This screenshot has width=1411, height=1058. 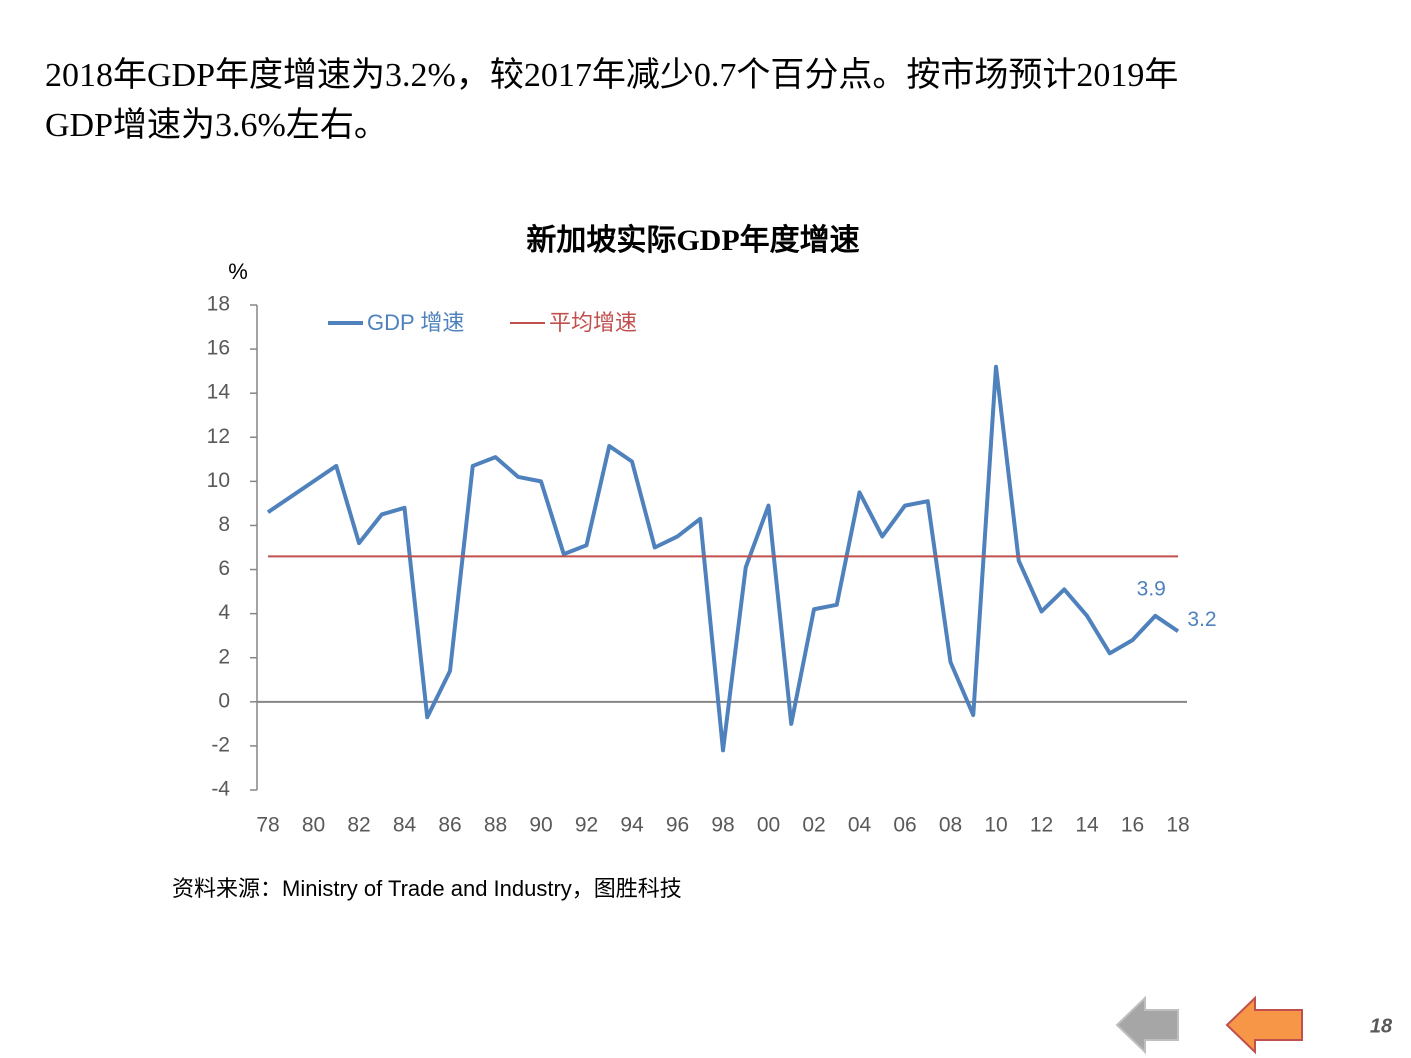 I want to click on x-tick-label: 08, so click(x=950, y=825).